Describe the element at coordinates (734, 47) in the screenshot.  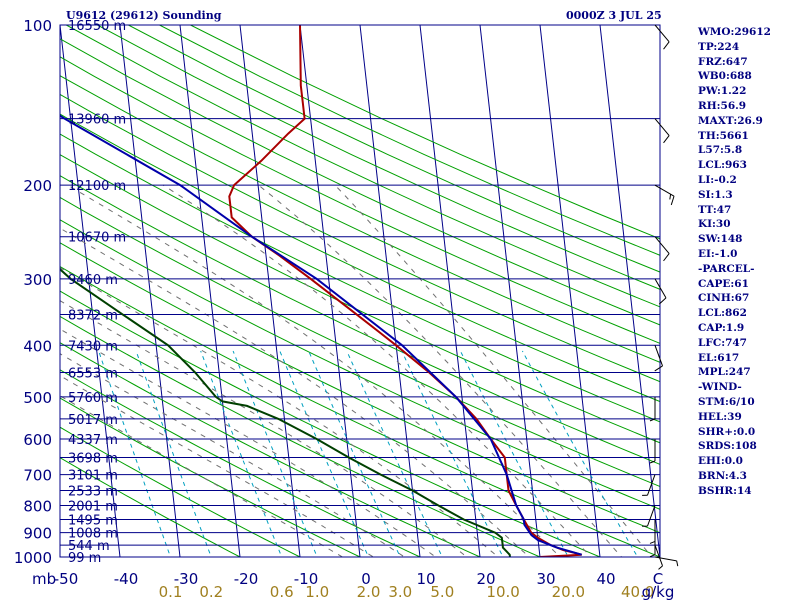
I see `stat-item: TP:224` at that location.